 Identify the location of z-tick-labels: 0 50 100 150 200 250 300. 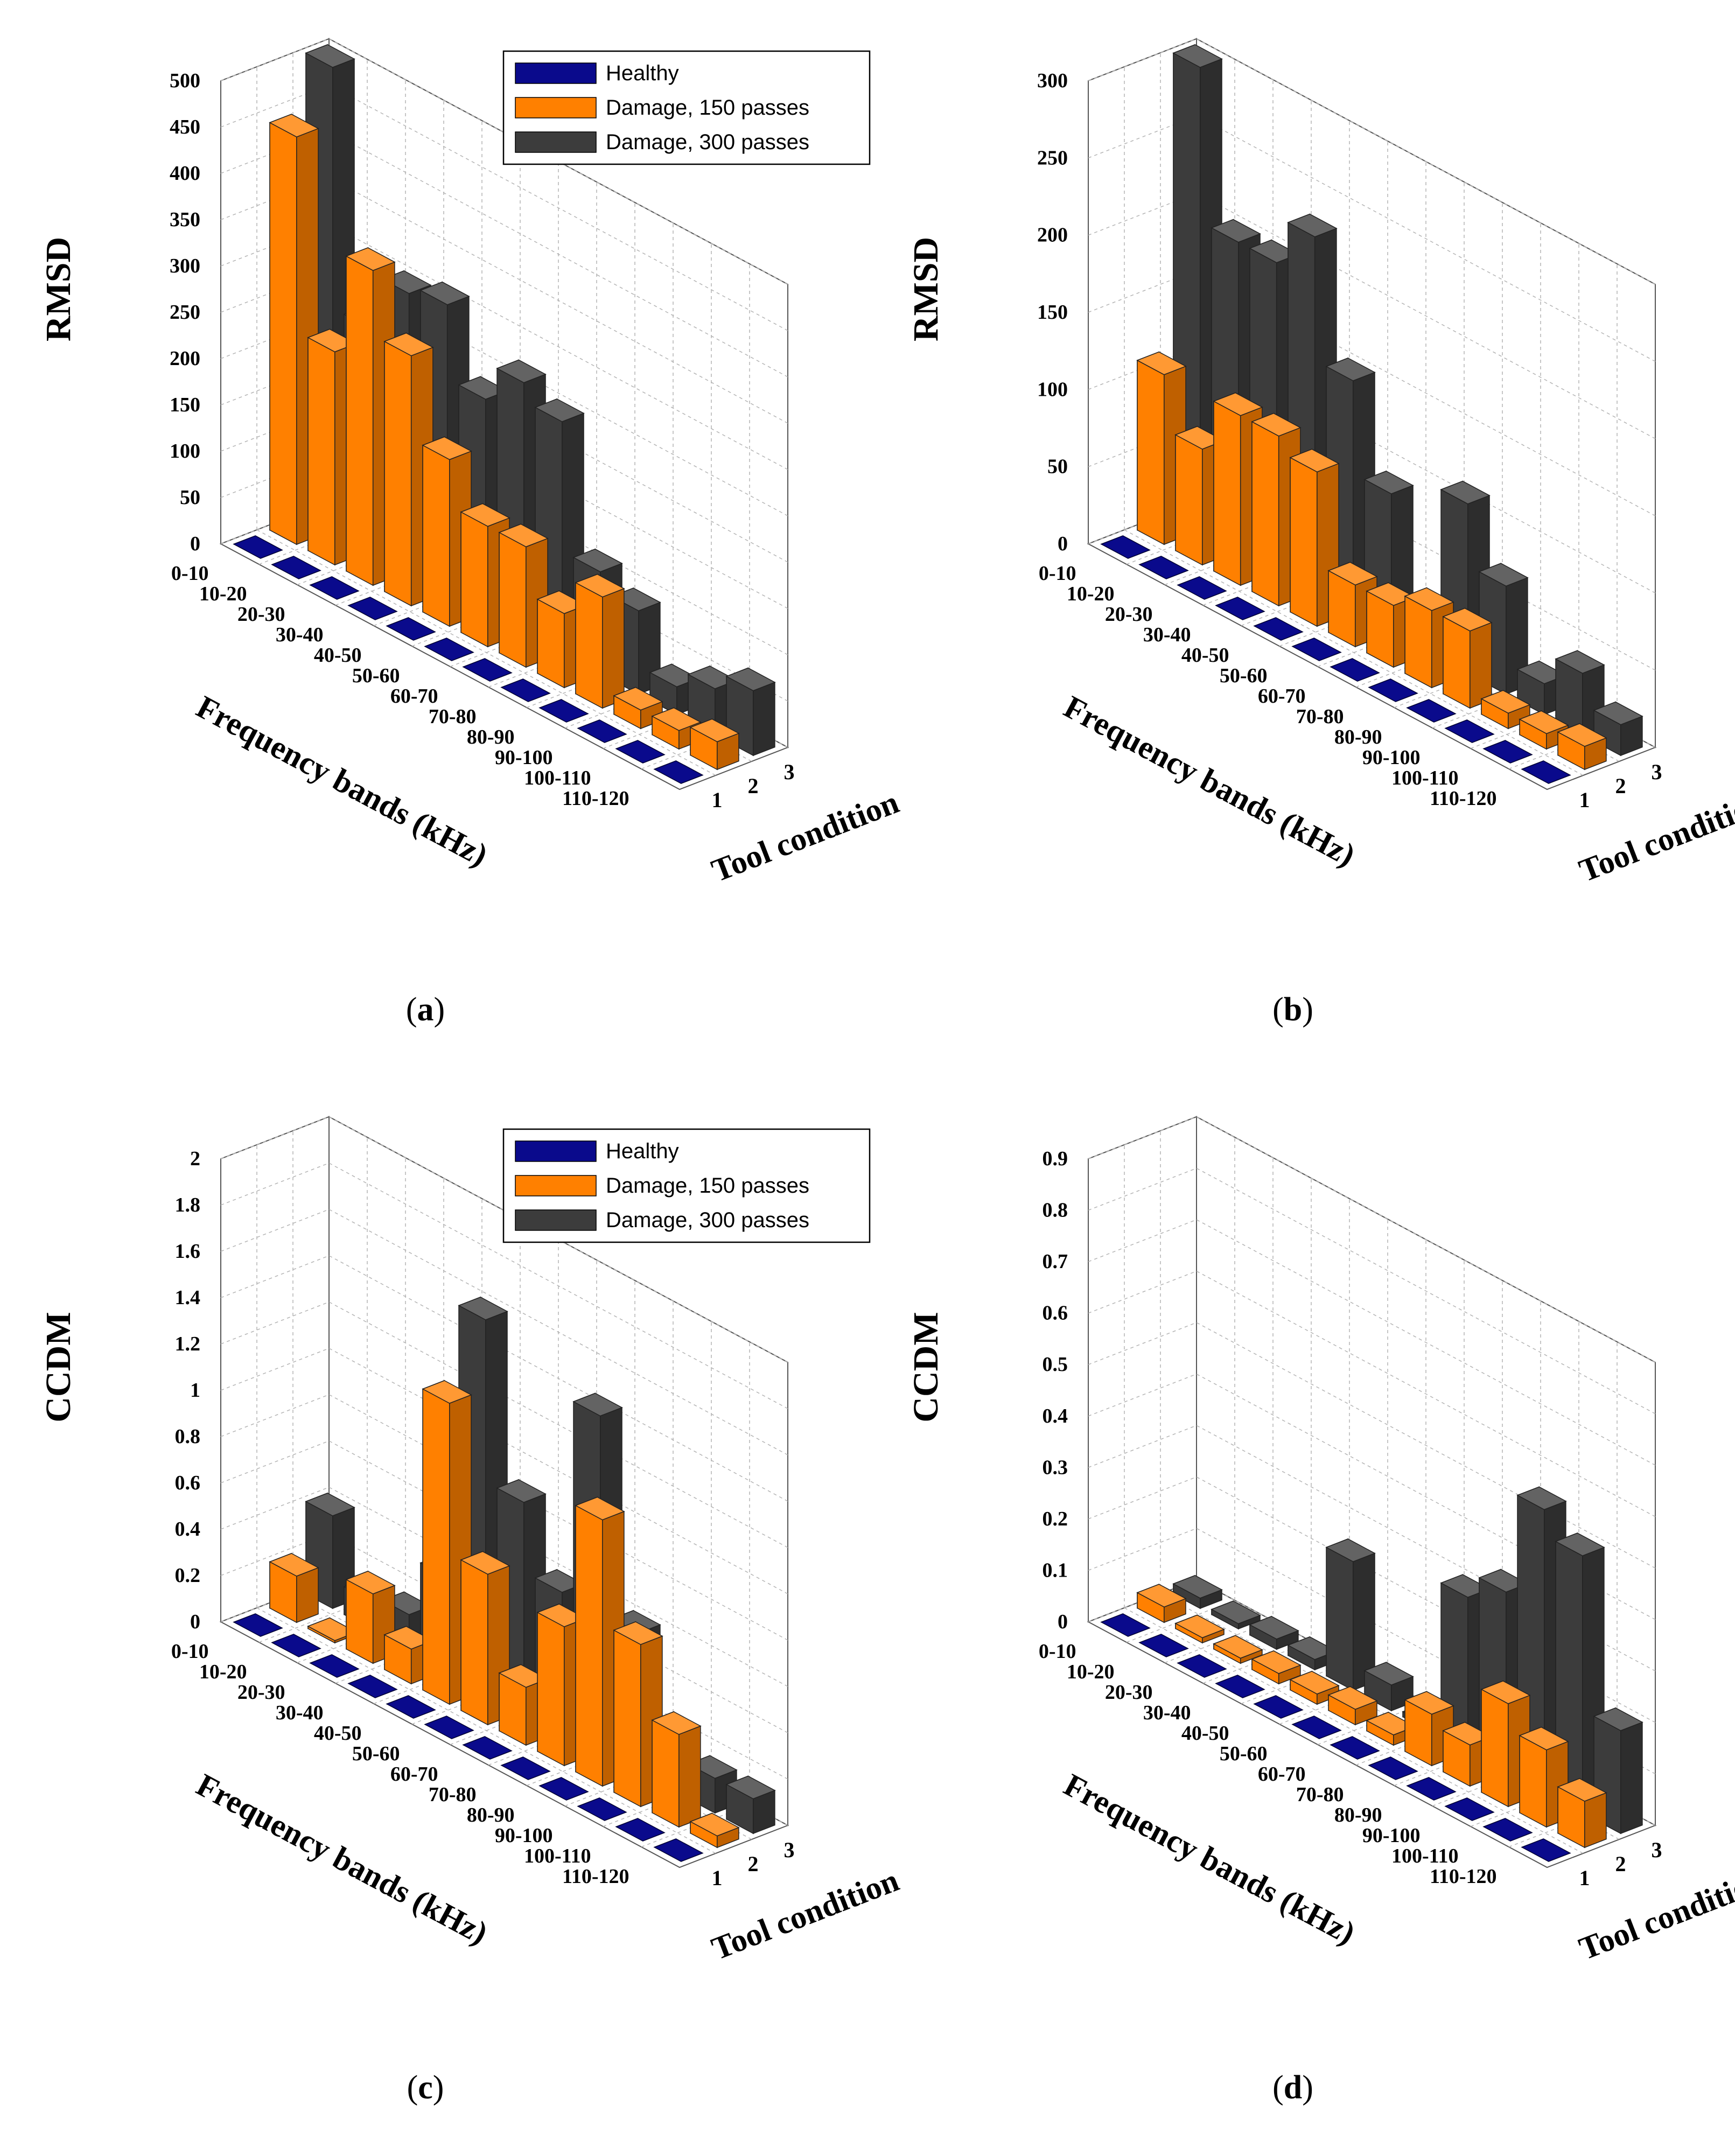
(1052, 312).